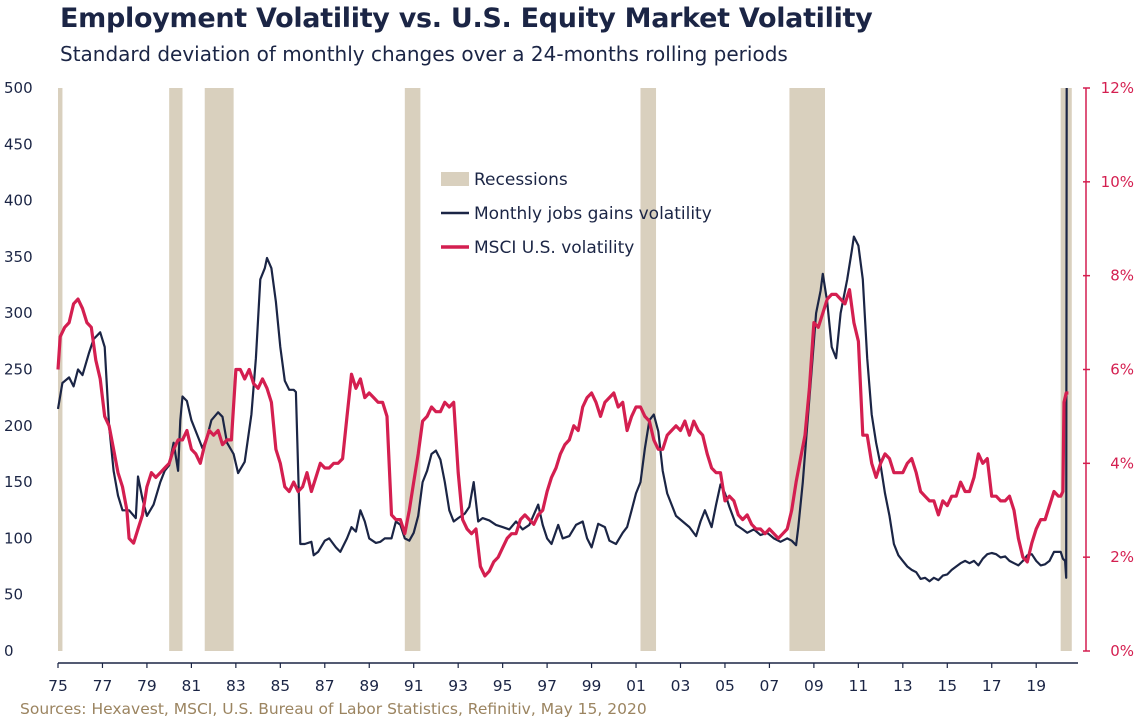  Describe the element at coordinates (1117, 182) in the screenshot. I see `y-right-tick-label: 10%` at that location.